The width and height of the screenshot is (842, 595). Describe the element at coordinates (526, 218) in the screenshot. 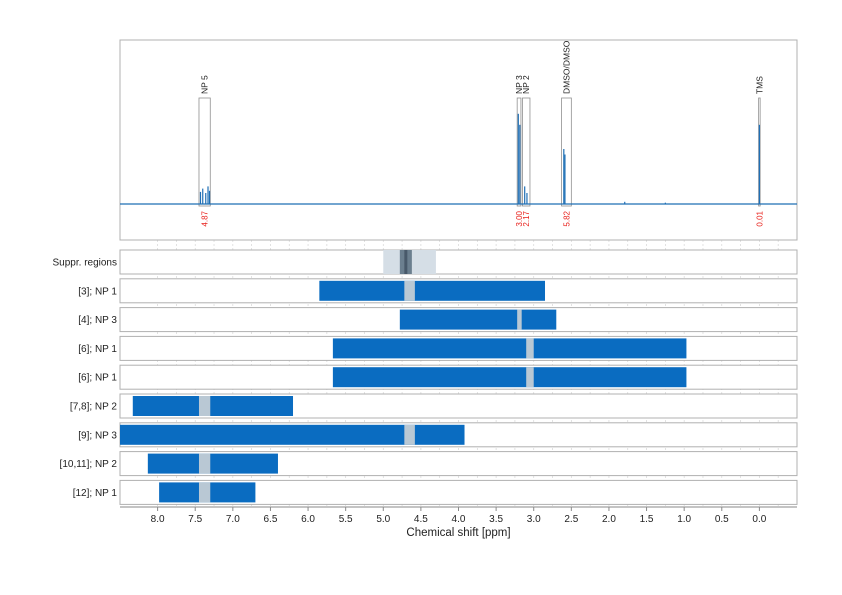

I see `integral-label: 2.17` at that location.